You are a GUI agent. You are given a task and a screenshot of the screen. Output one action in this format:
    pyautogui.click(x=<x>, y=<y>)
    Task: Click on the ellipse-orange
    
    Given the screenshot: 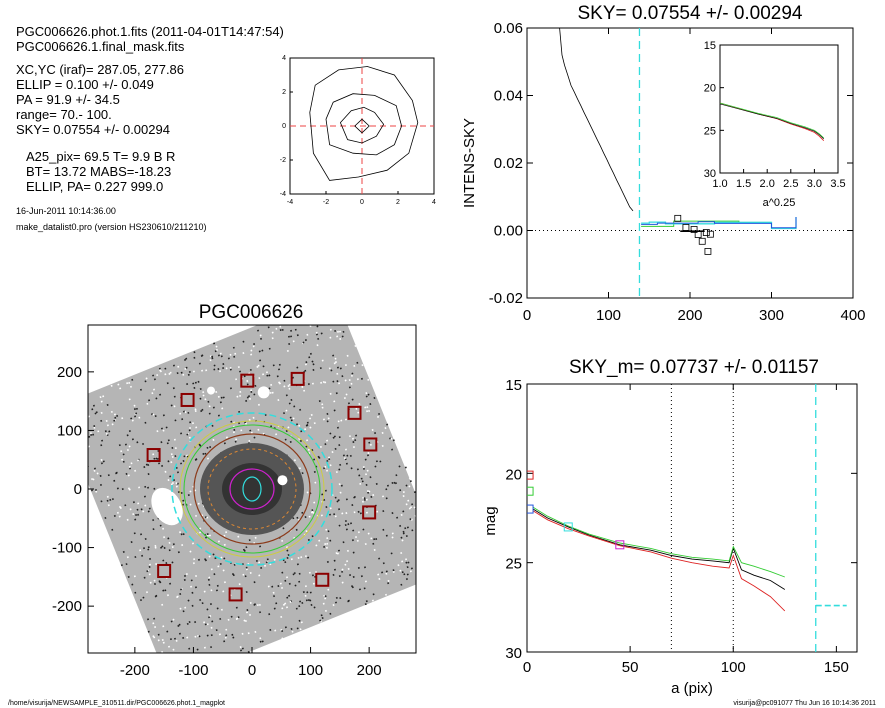 What is the action you would take?
    pyautogui.click(x=252, y=489)
    